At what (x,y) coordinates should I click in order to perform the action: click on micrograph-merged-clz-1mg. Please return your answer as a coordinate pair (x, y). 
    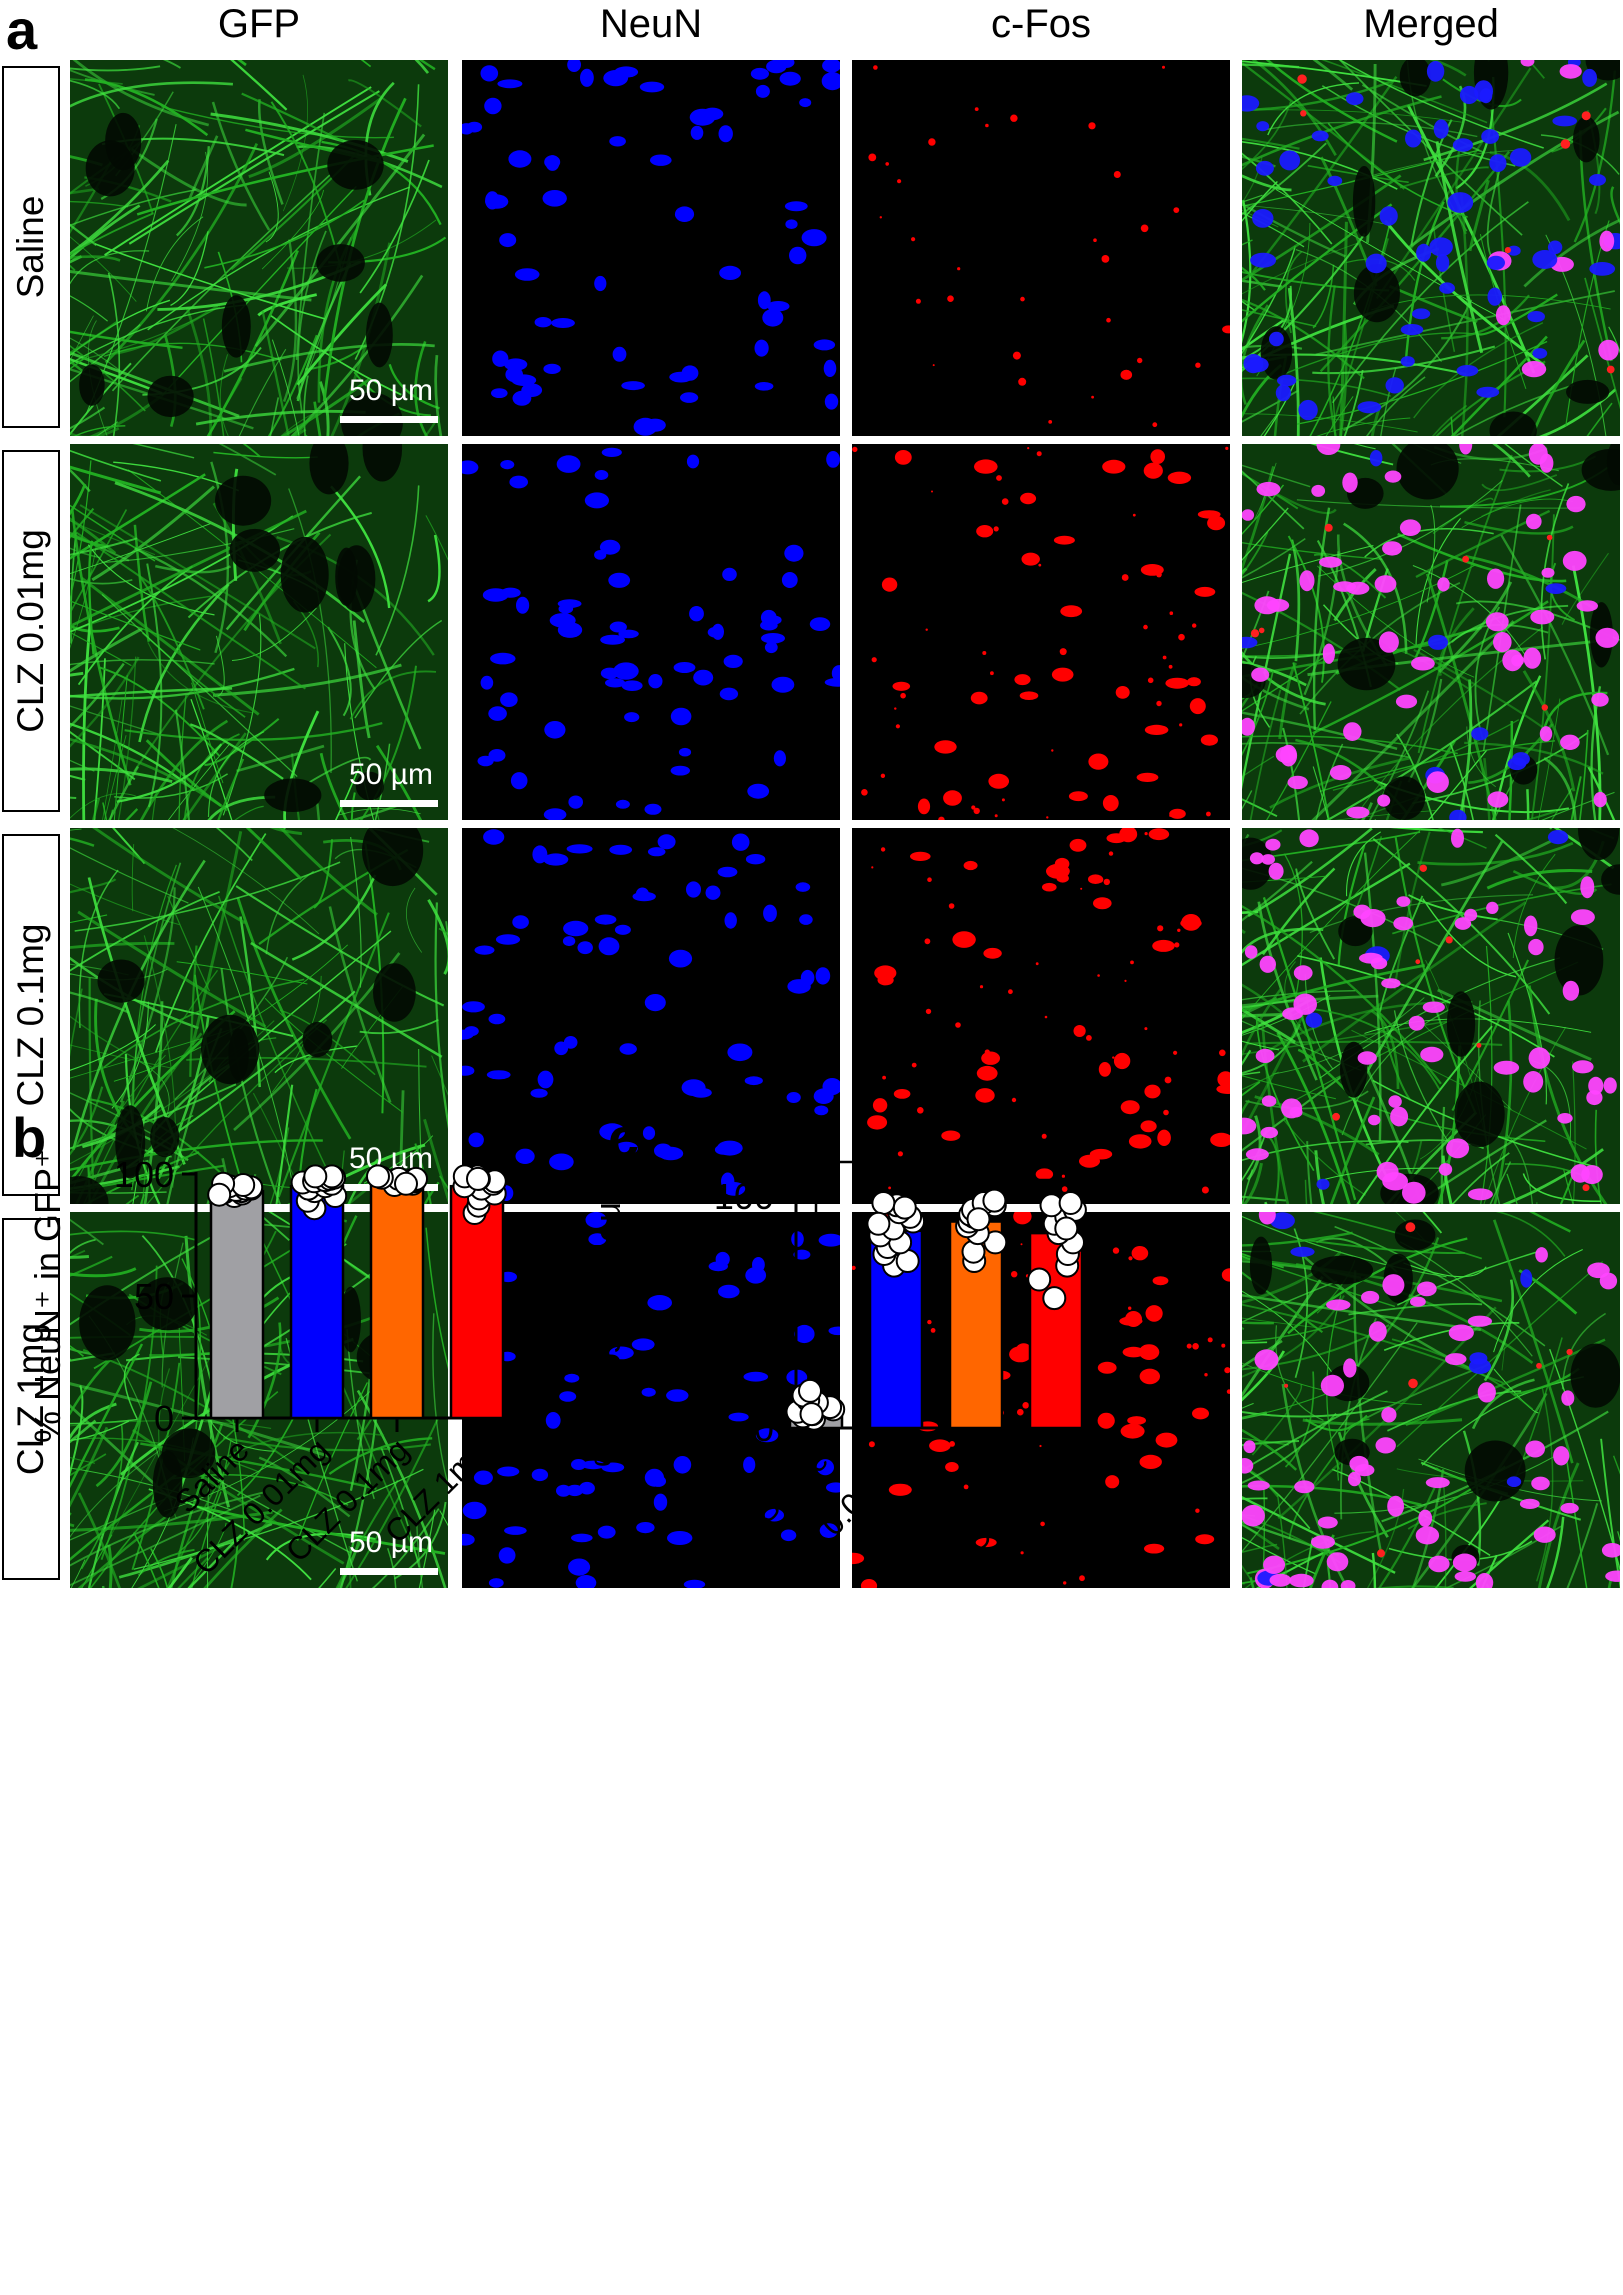
    Looking at the image, I should click on (1431, 1400).